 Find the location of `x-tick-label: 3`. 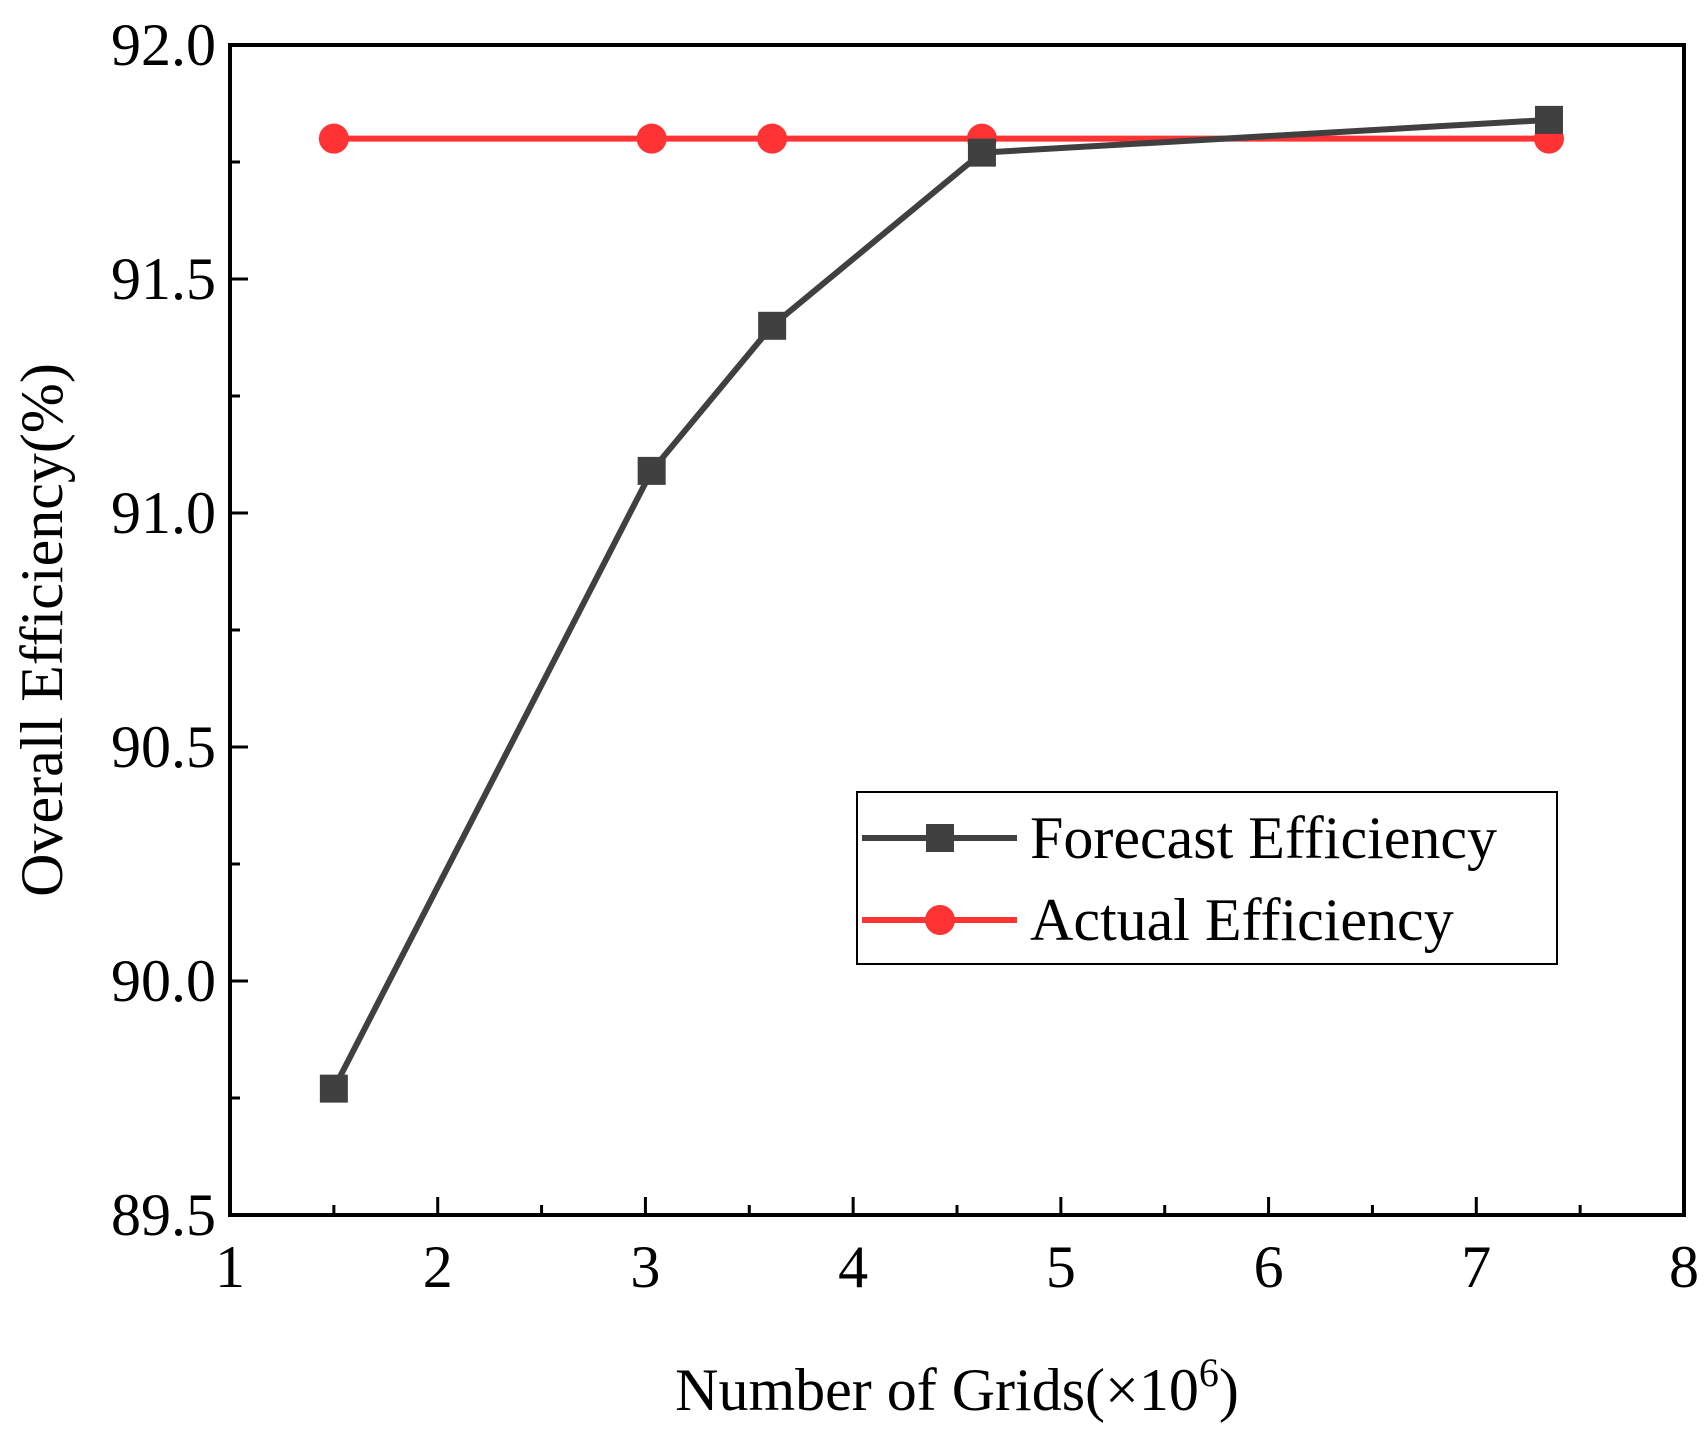

x-tick-label: 3 is located at coordinates (645, 1267).